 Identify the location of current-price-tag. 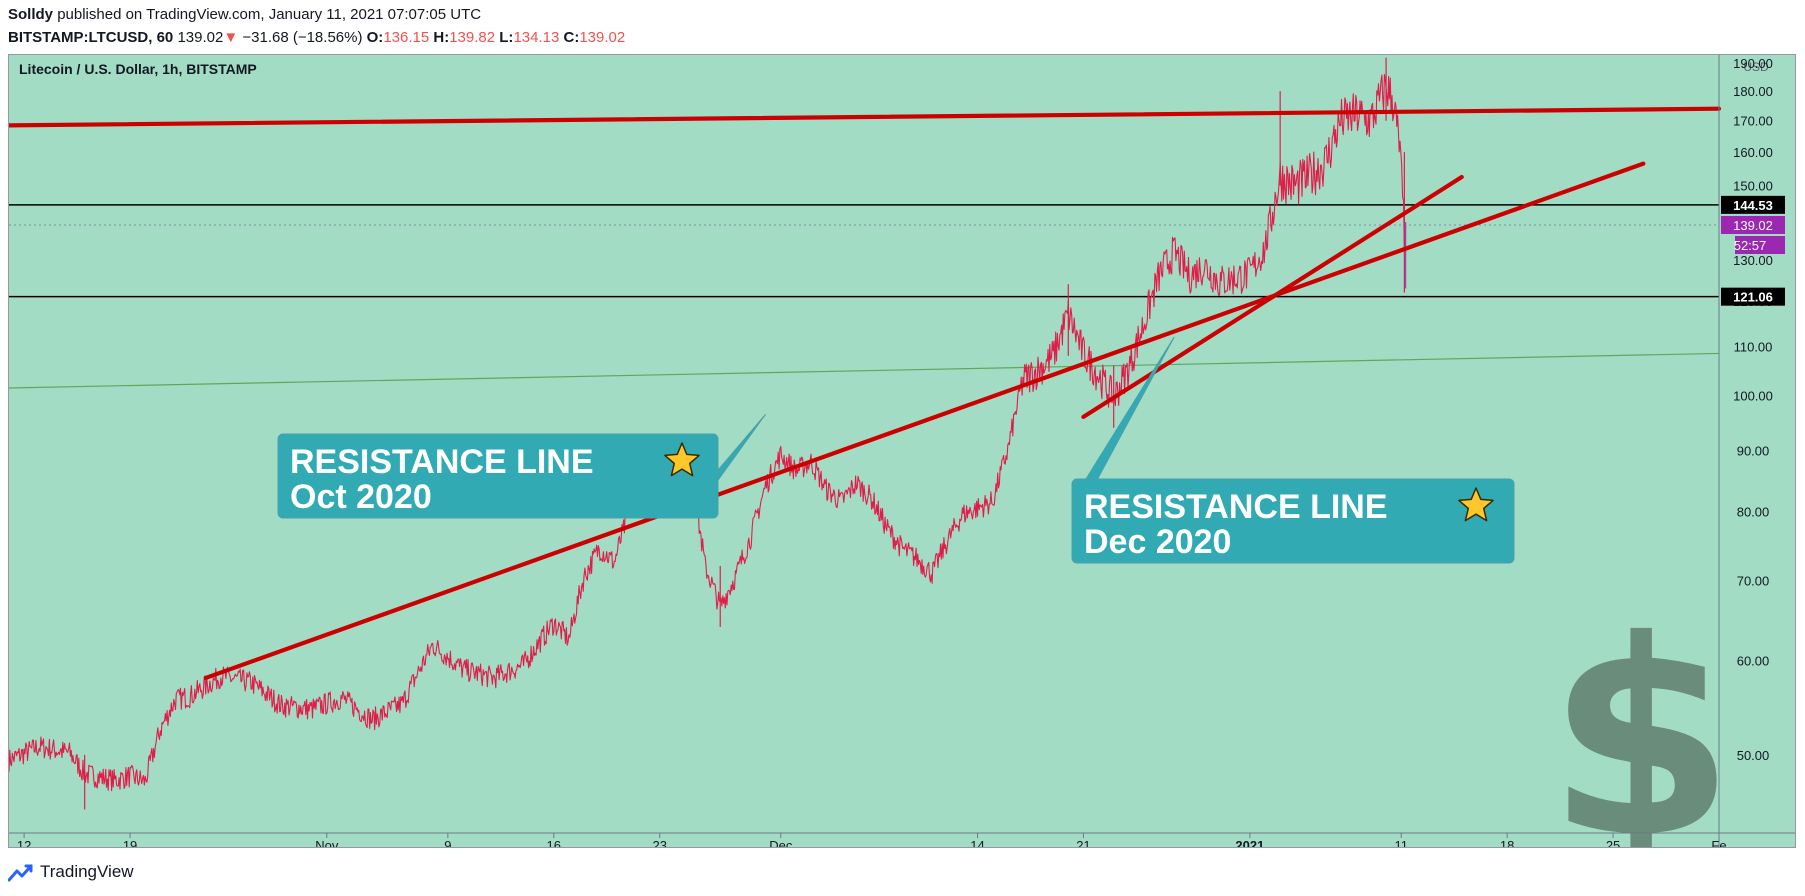
(1753, 224).